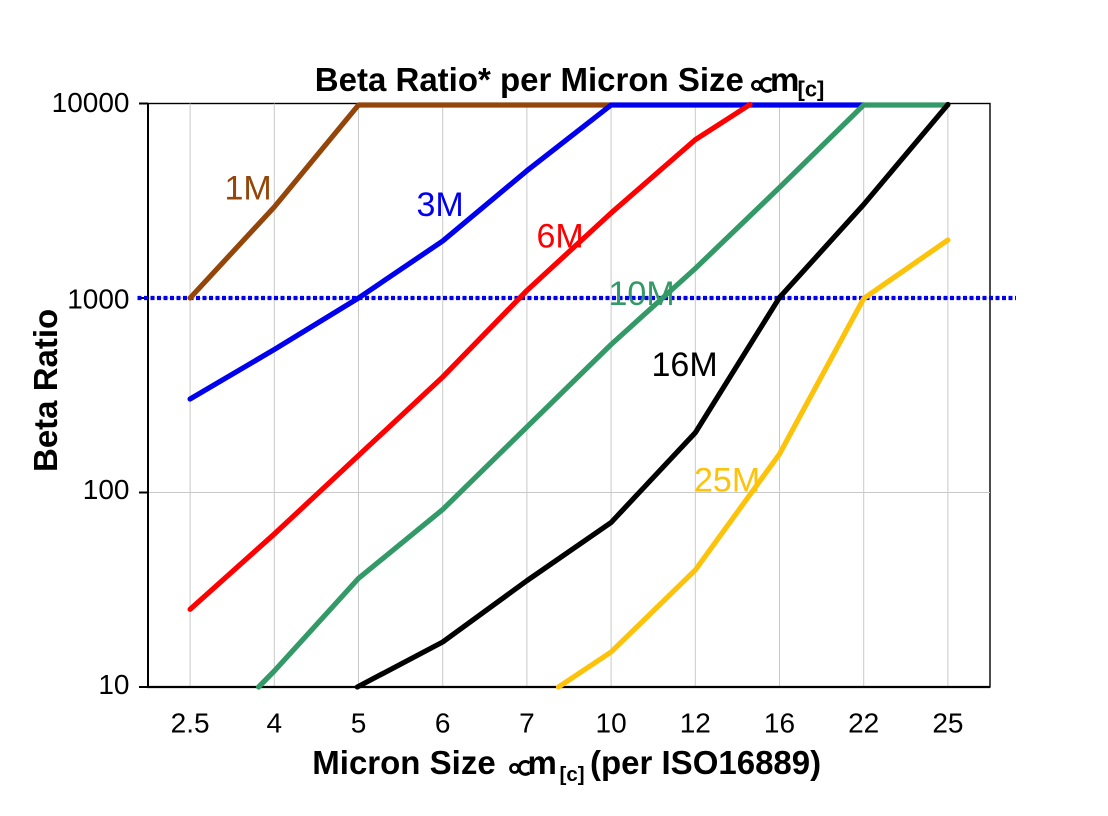 The image size is (1108, 816). What do you see at coordinates (695, 723) in the screenshot?
I see `svg-text: 12` at bounding box center [695, 723].